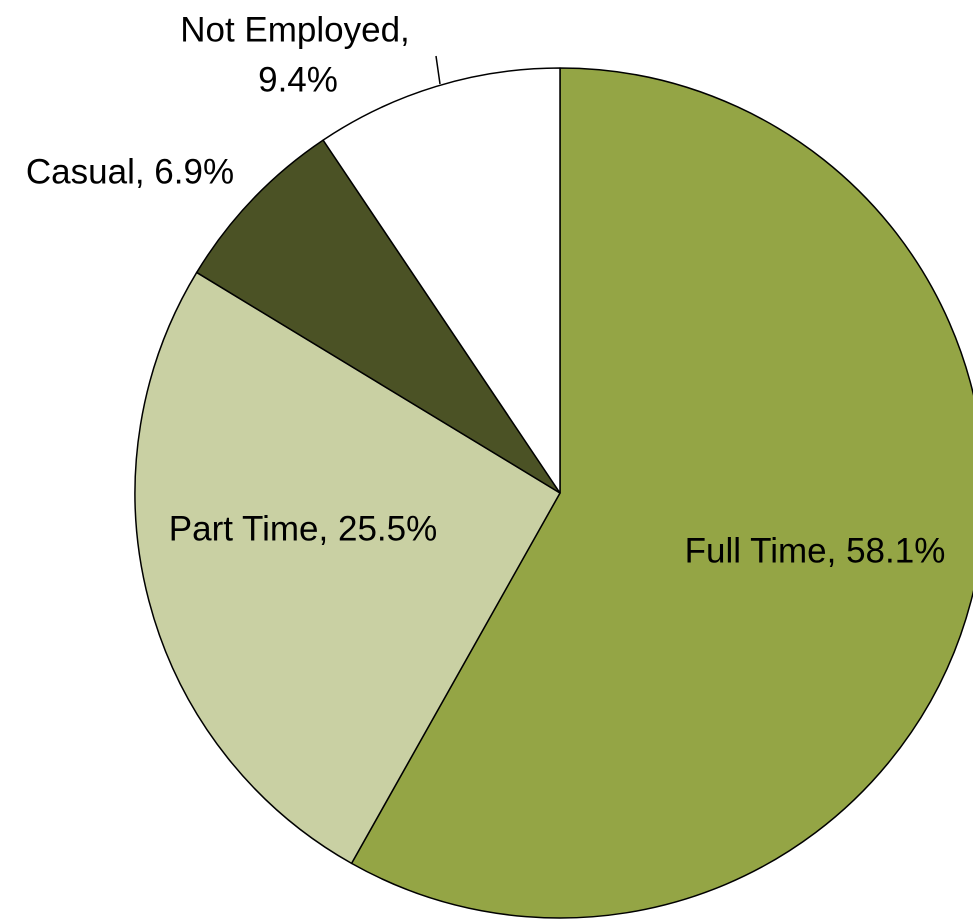 The width and height of the screenshot is (973, 921). I want to click on data-label: 9.4%, so click(298, 79).